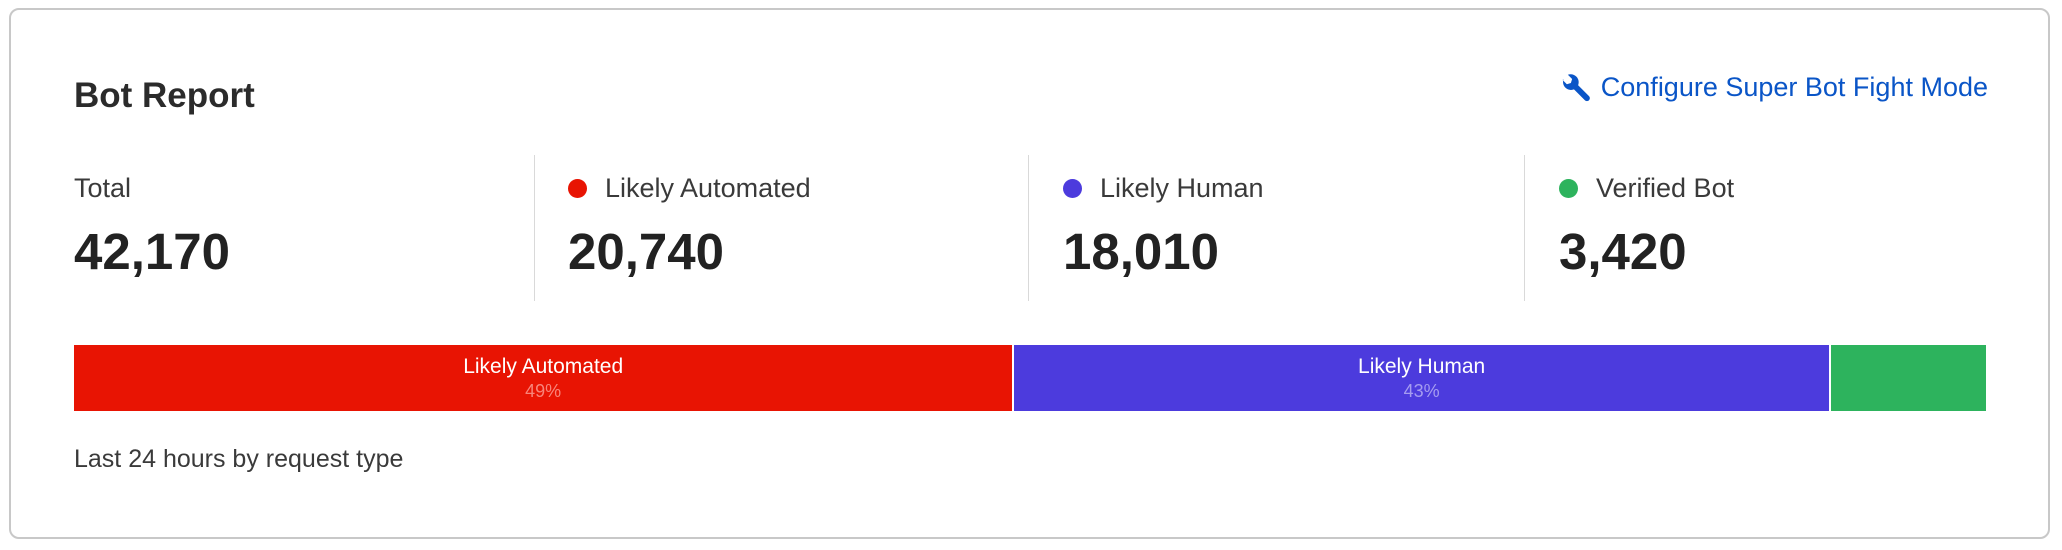 The image size is (2062, 550). What do you see at coordinates (1623, 251) in the screenshot?
I see `stat-value: 3,420` at bounding box center [1623, 251].